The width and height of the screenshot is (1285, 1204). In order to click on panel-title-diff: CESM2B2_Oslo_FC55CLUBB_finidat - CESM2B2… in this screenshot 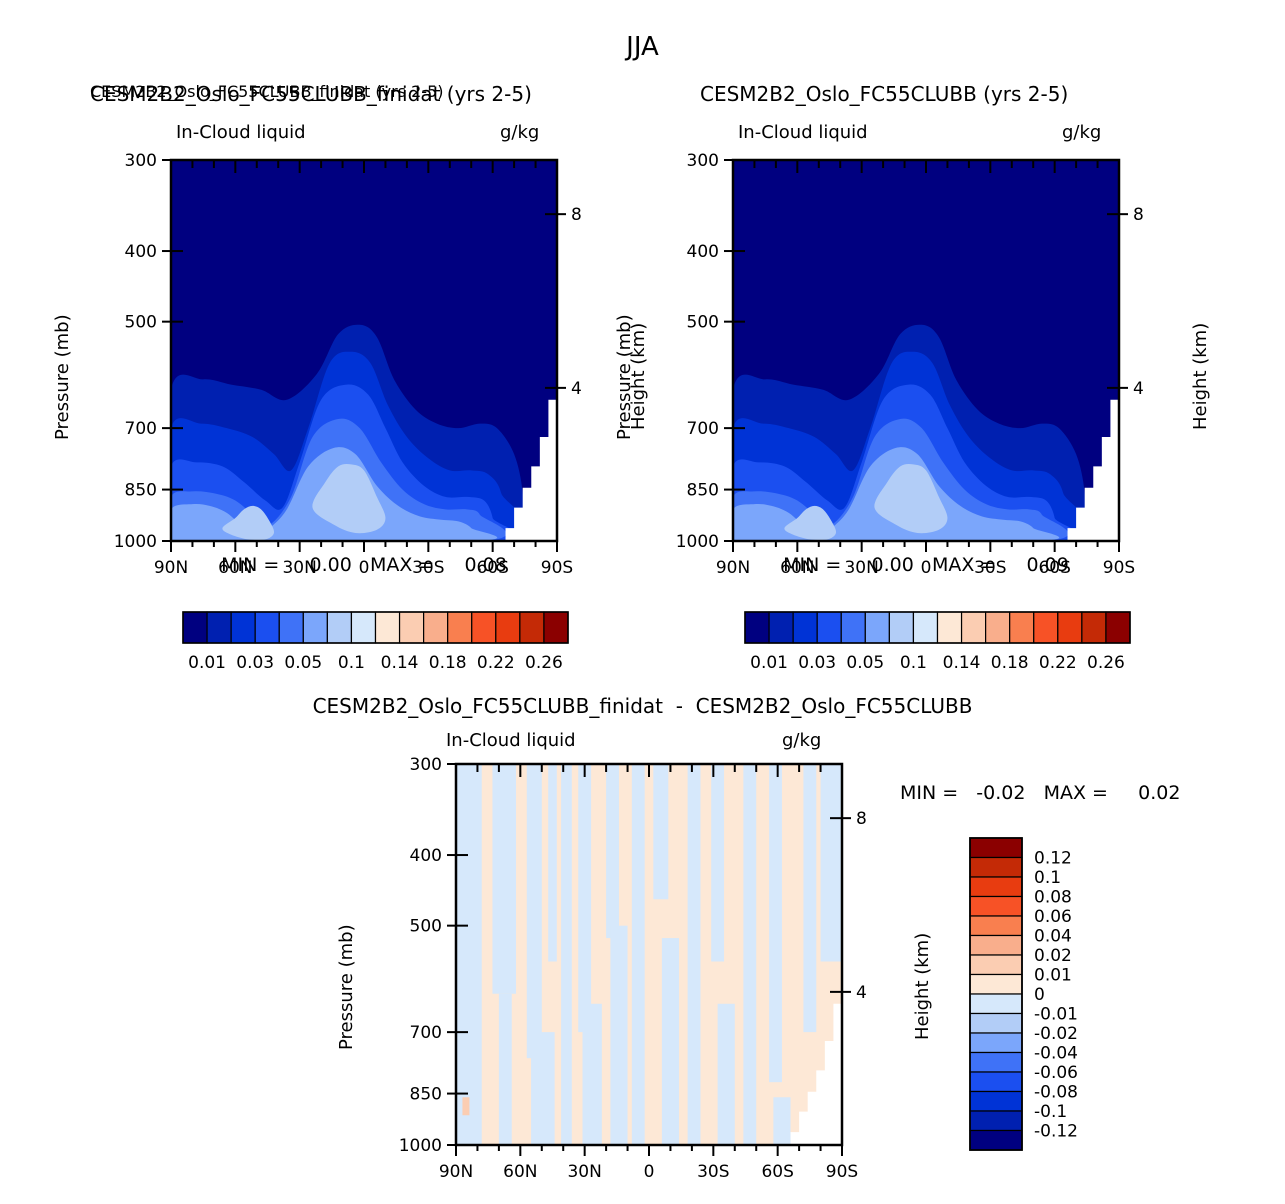, I will do `click(642, 706)`.